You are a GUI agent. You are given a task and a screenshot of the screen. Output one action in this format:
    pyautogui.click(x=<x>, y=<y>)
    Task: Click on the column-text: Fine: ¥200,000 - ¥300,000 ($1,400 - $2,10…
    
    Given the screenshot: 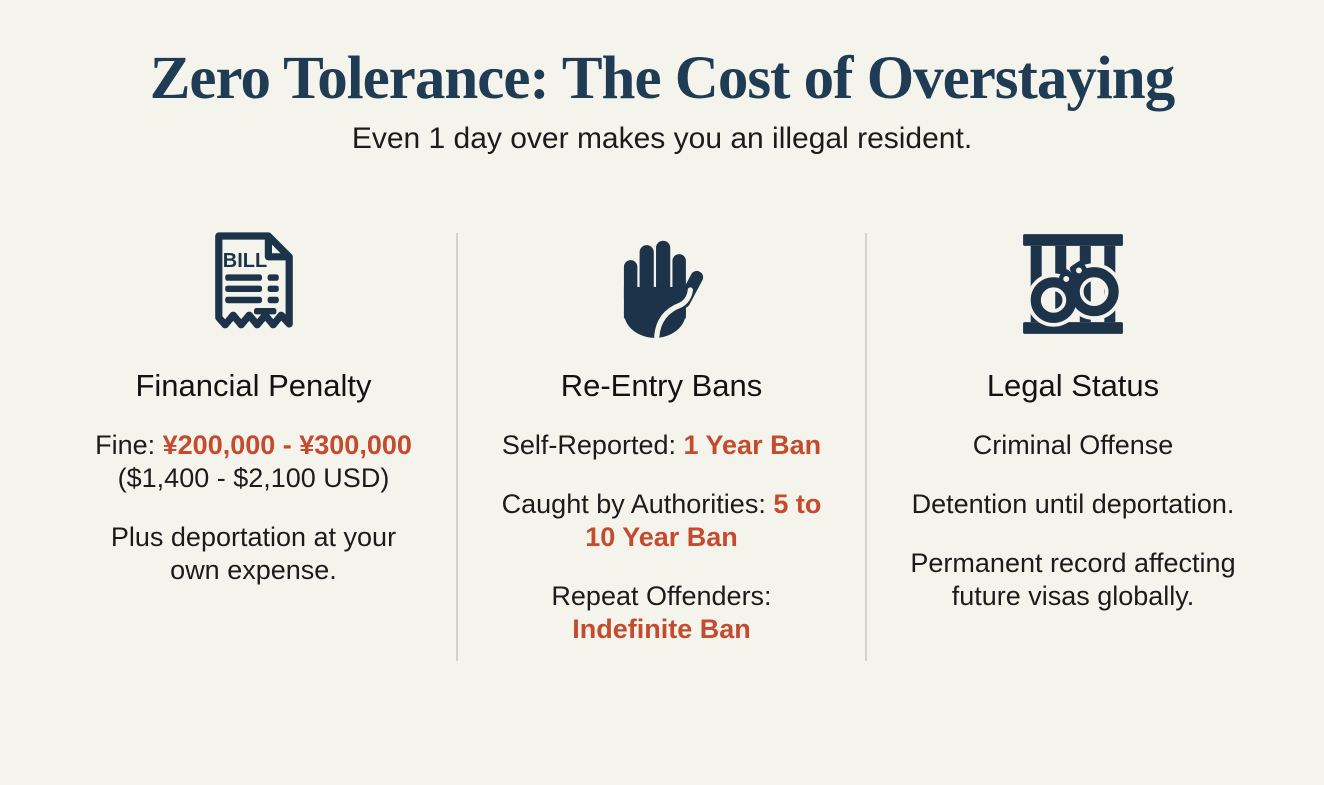 What is the action you would take?
    pyautogui.click(x=253, y=508)
    